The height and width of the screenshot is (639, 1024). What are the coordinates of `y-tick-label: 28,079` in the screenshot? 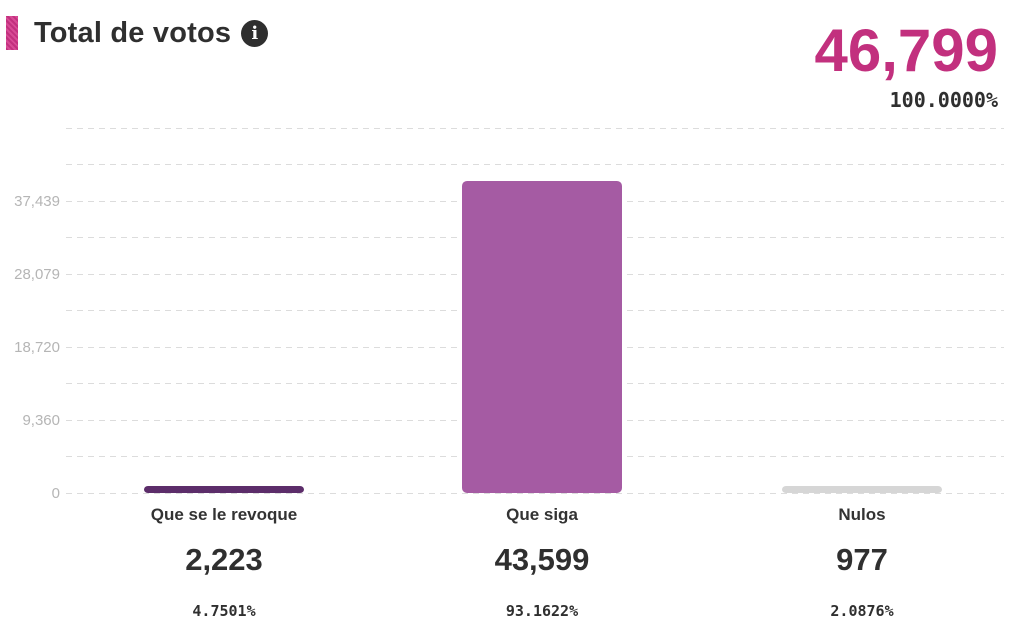 It's located at (37, 274).